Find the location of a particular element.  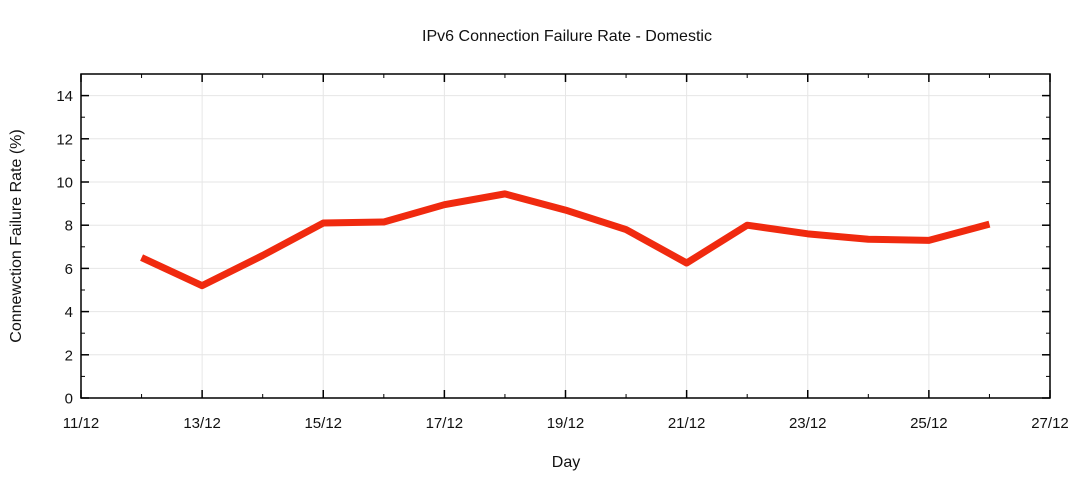

x-tick-label: 27/12 is located at coordinates (1050, 423).